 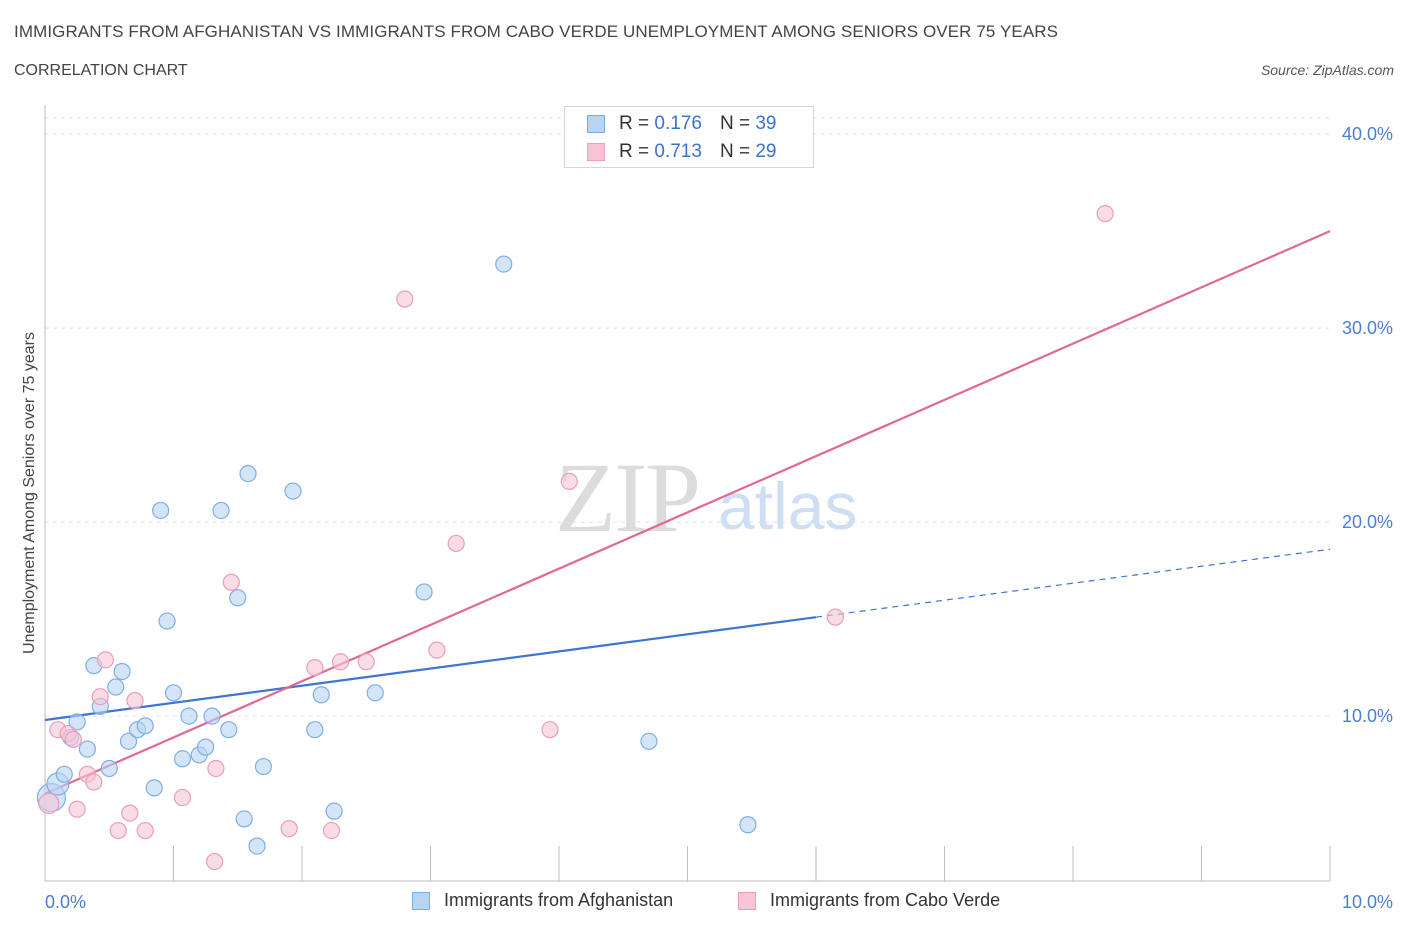 What do you see at coordinates (421, 900) in the screenshot?
I see `afghanistan-legend-swatch` at bounding box center [421, 900].